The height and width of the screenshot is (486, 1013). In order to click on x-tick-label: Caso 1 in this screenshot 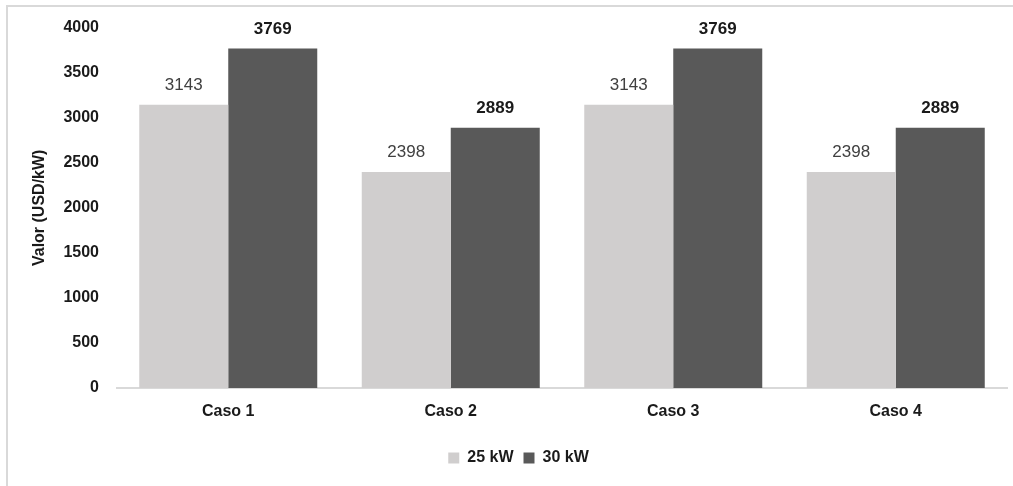, I will do `click(228, 411)`.